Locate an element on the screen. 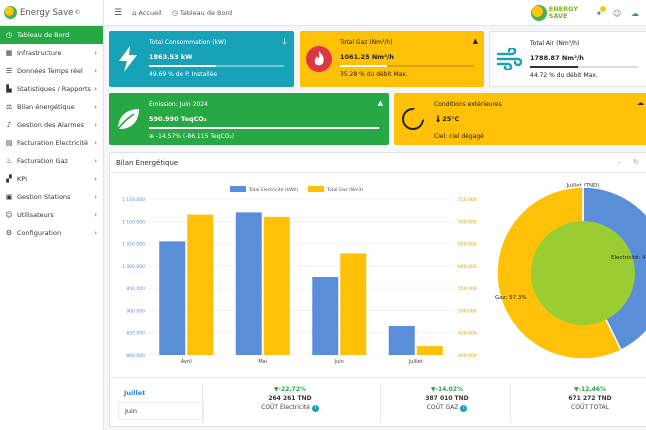 The height and width of the screenshot is (430, 646). sidebar-item: ♪ Gestion des Alarmes › is located at coordinates (51, 125).